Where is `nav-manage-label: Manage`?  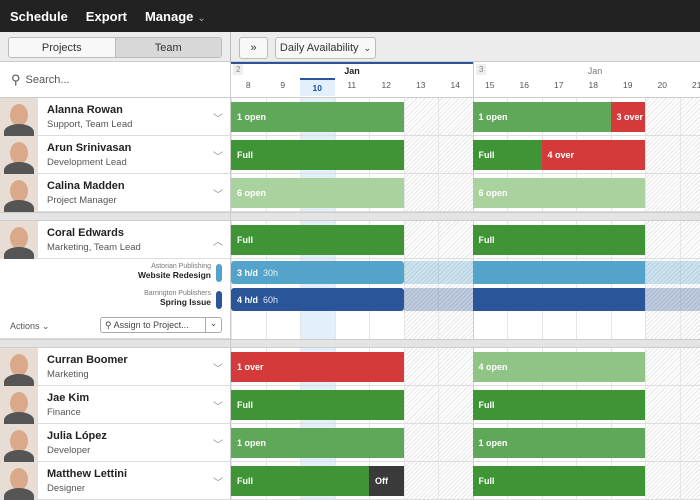 nav-manage-label: Manage is located at coordinates (169, 16).